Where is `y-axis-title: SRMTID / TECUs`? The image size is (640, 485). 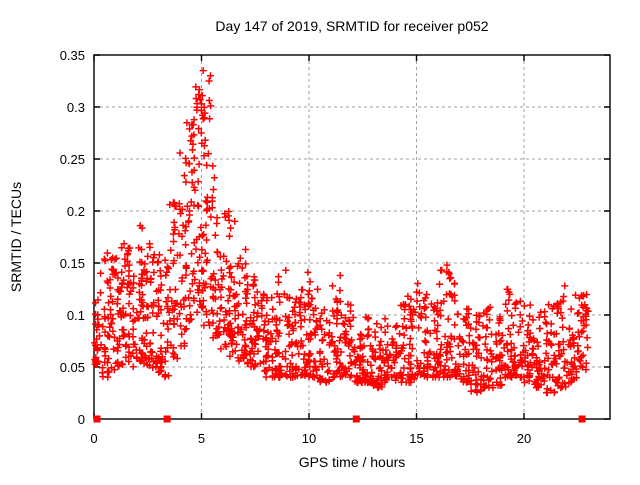
y-axis-title: SRMTID / TECUs is located at coordinates (16, 237).